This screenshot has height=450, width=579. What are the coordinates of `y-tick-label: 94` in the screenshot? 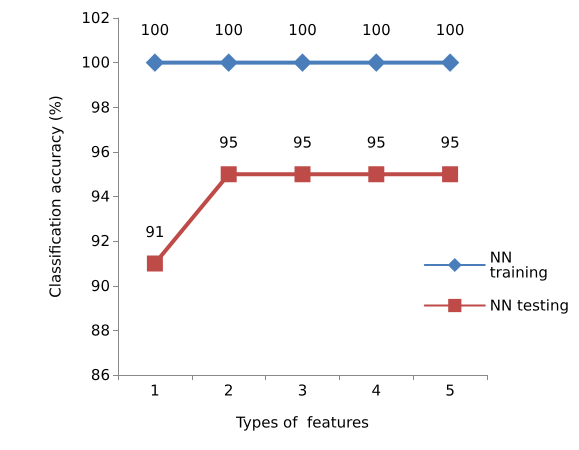 It's located at (100, 197).